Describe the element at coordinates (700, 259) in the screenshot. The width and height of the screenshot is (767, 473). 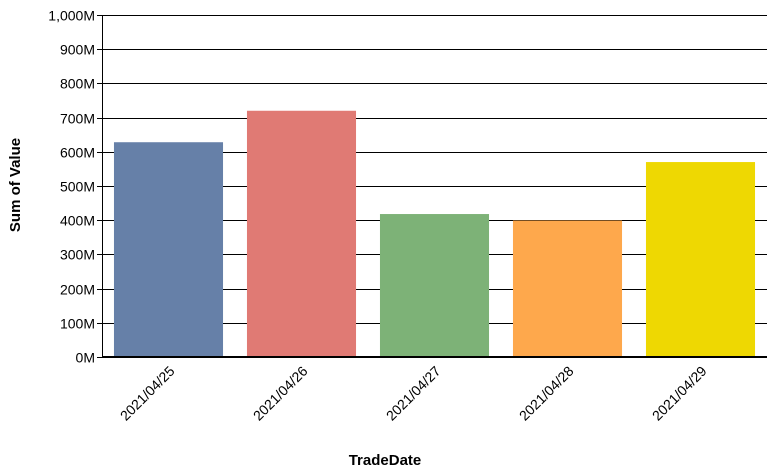
I see `bar-2021/04/29` at that location.